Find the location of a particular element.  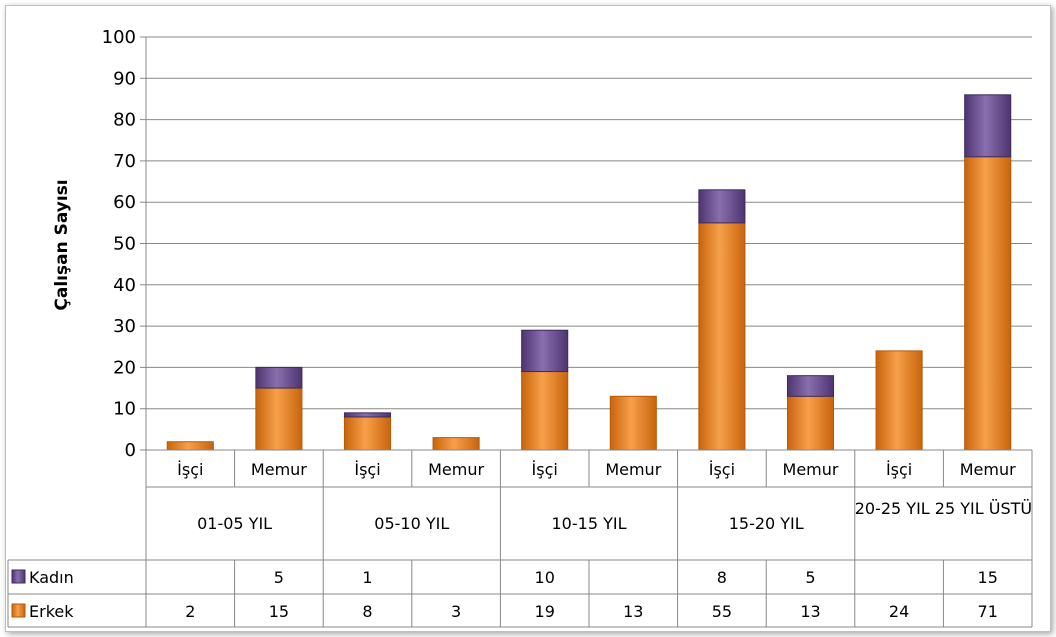

group-label: 01-05 YIL is located at coordinates (234, 523).